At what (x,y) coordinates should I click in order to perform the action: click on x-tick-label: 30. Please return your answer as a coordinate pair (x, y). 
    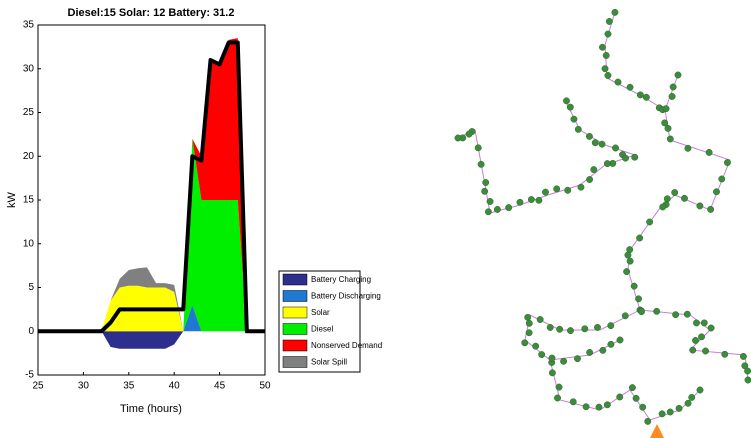
    Looking at the image, I should click on (84, 386).